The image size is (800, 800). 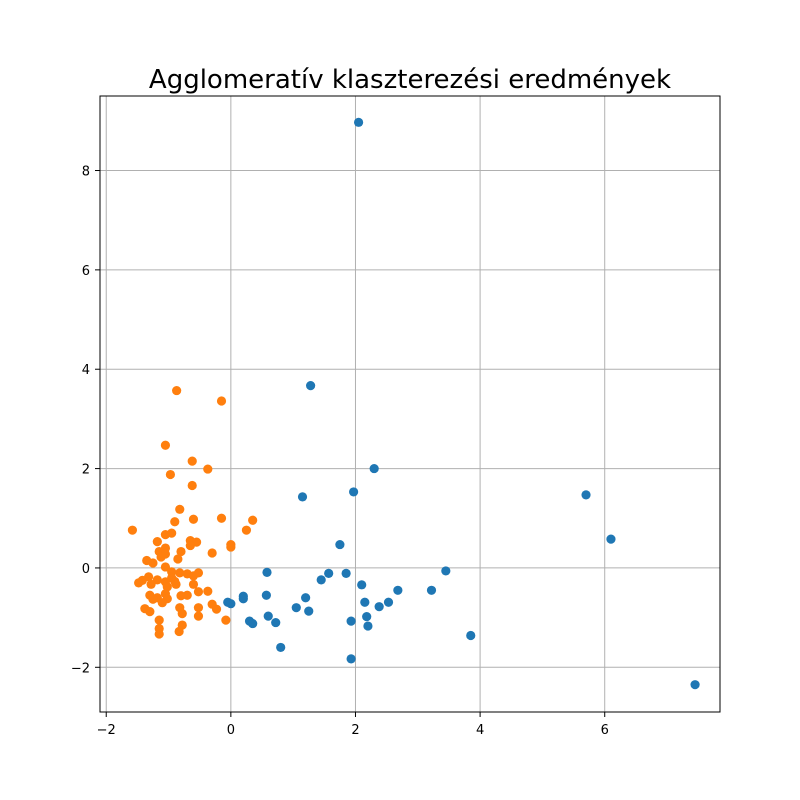 I want to click on x-tick-label: 2, so click(x=355, y=730).